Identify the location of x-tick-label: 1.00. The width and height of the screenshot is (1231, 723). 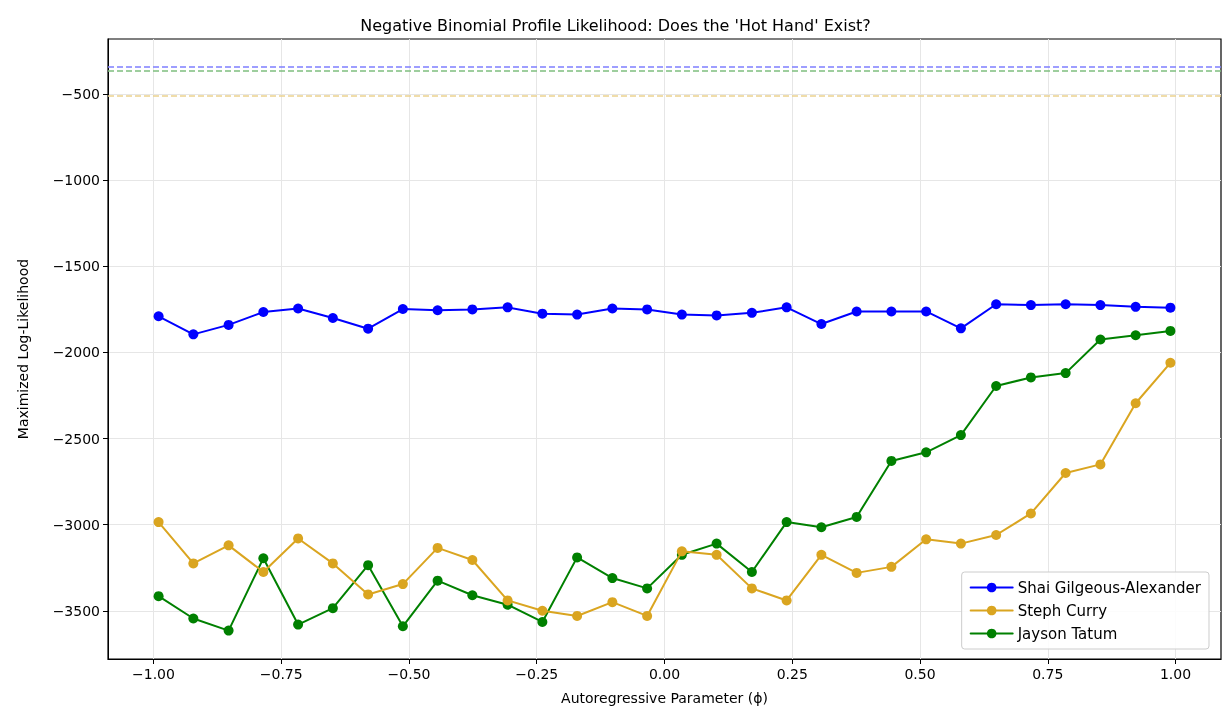
(1175, 674).